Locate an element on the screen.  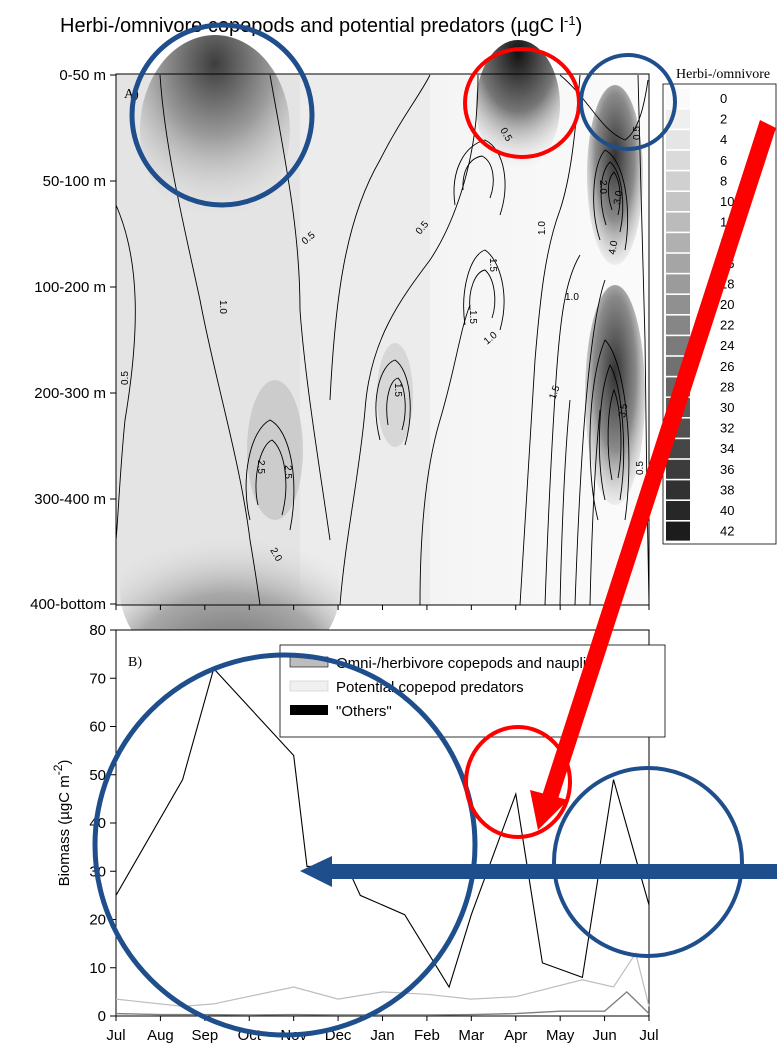
colorbar-level-label: 8 is located at coordinates (723, 180).